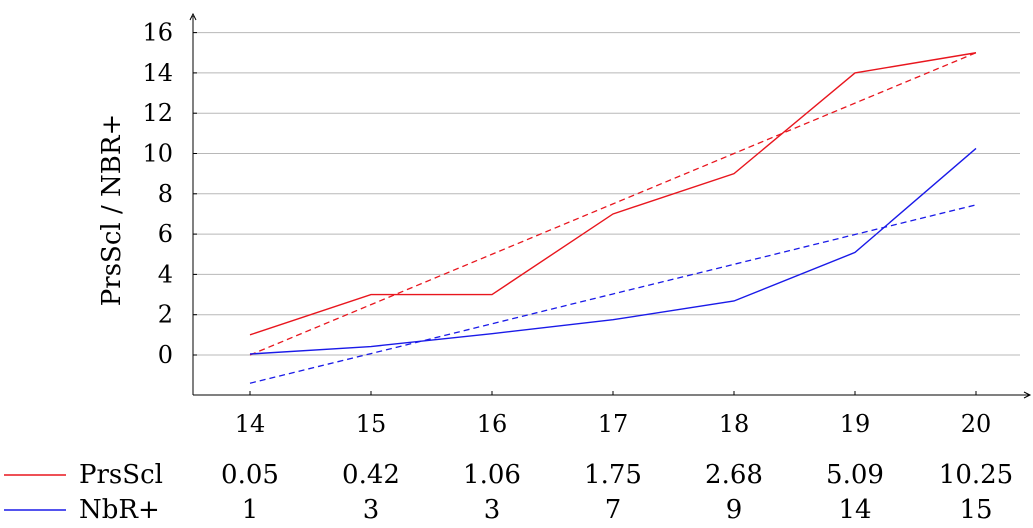  What do you see at coordinates (734, 510) in the screenshot?
I see `table-cell: 9` at bounding box center [734, 510].